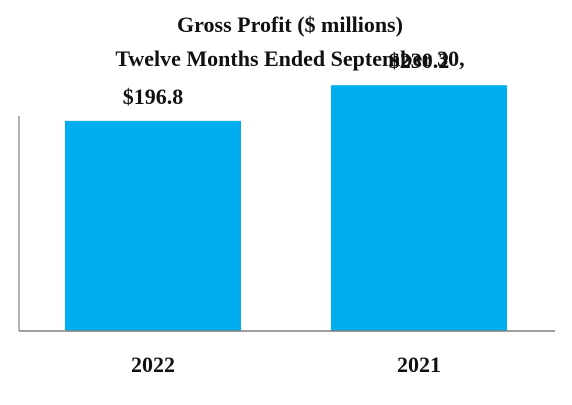  Describe the element at coordinates (419, 60) in the screenshot. I see `value-label-2021: $230.2` at that location.